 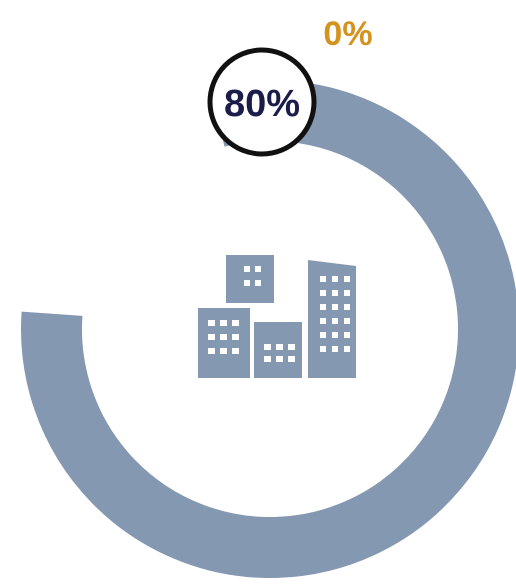 I want to click on marker-circle, so click(x=262, y=102).